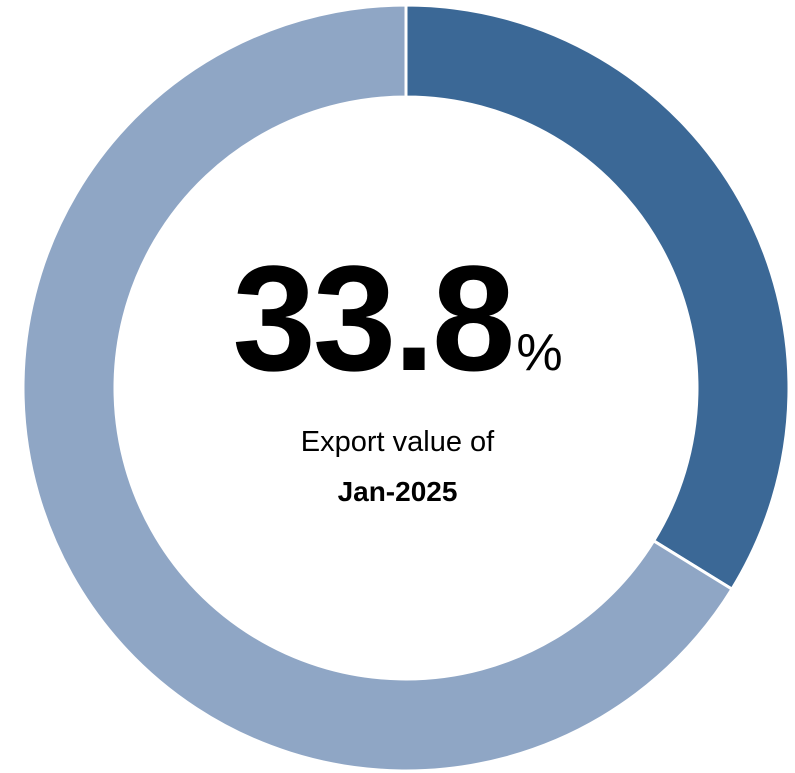  What do you see at coordinates (539, 353) in the screenshot?
I see `center-value-unit: %` at bounding box center [539, 353].